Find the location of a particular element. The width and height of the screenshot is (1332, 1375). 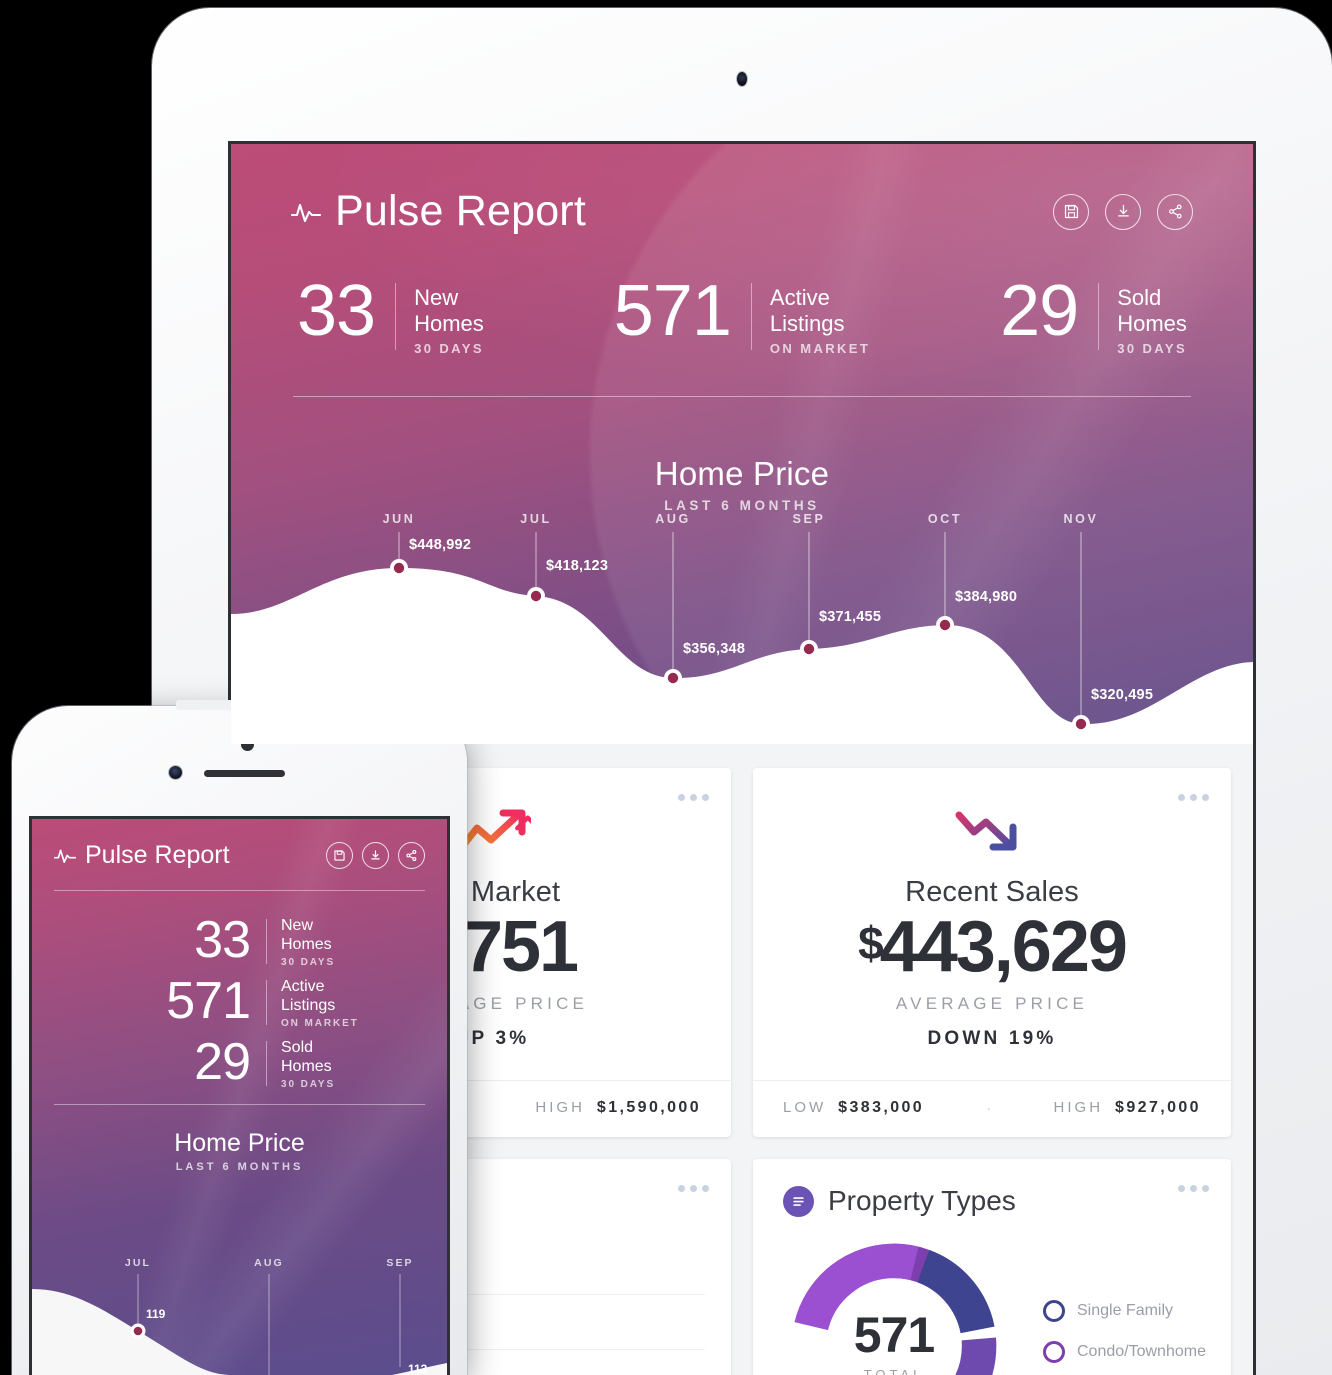

phone-chart-value-label: 113 is located at coordinates (418, 1368).